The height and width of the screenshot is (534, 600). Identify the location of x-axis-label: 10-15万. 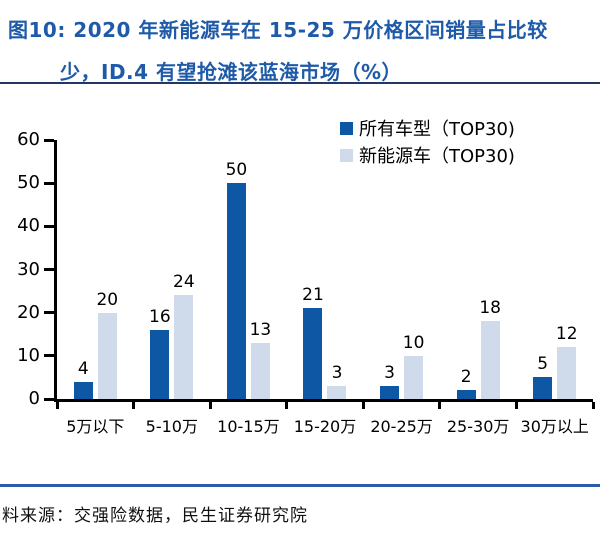
(248, 426).